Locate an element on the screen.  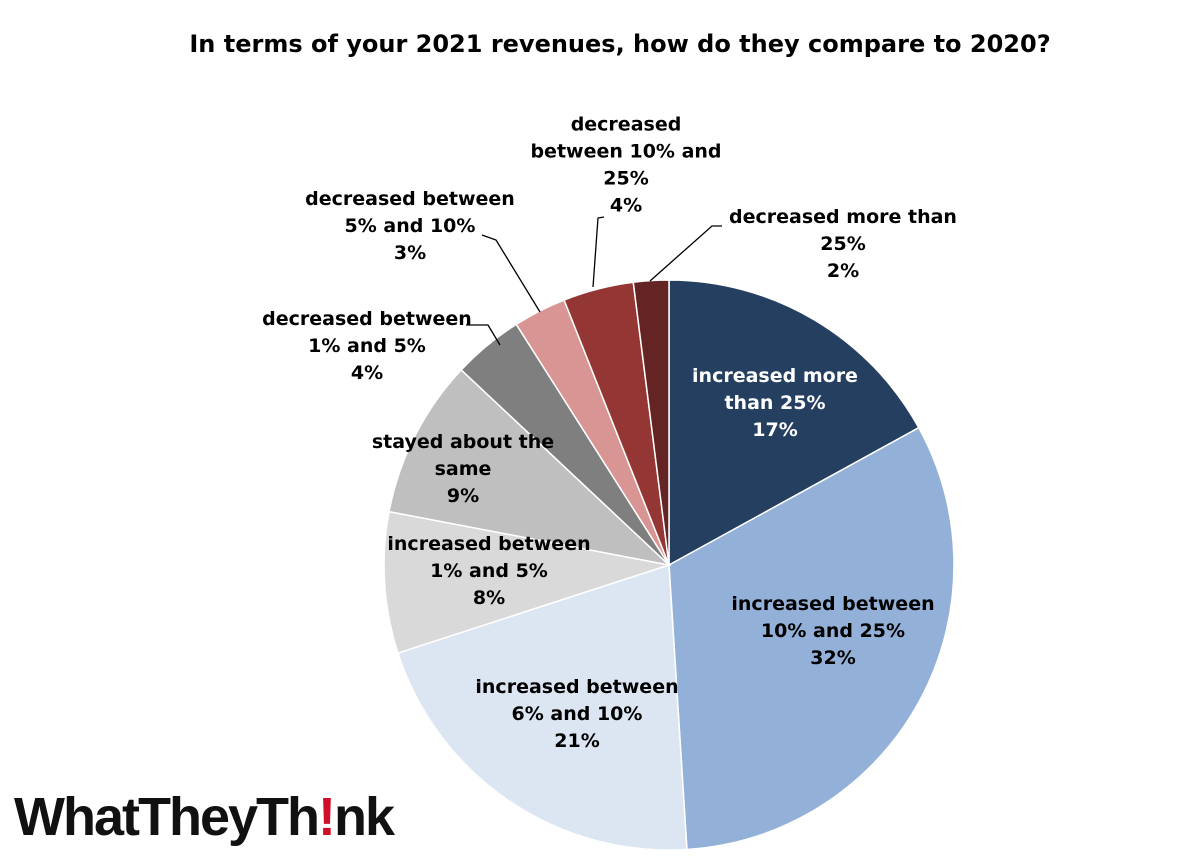
slice-category-label-line: increased more is located at coordinates (775, 376).